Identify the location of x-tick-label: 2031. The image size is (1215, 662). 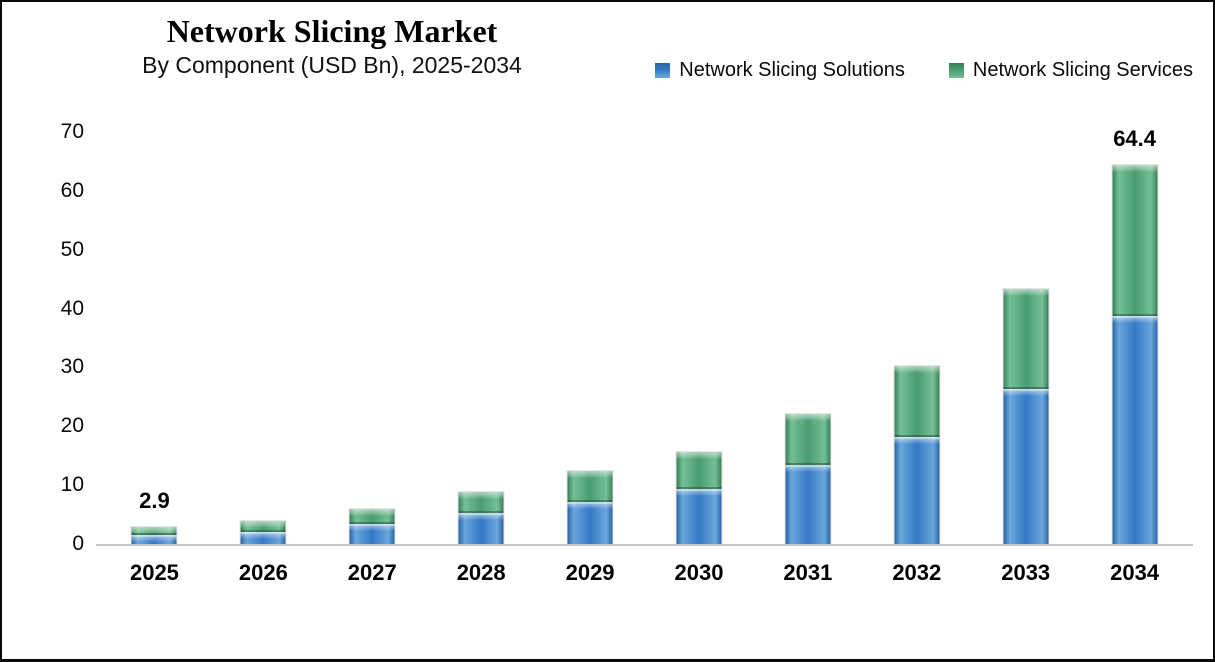
(808, 572).